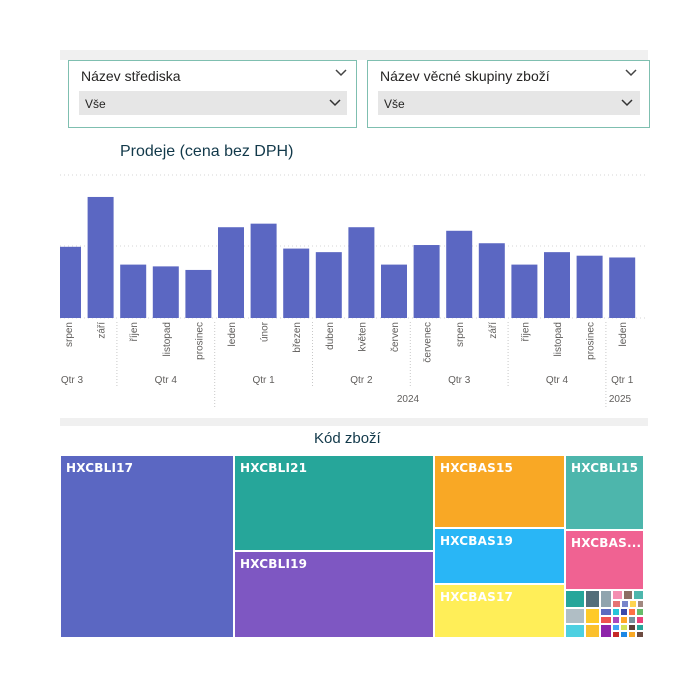 This screenshot has width=700, height=700. Describe the element at coordinates (334, 503) in the screenshot. I see `treemap-cell-hxcbli21: HXCBLI21` at that location.